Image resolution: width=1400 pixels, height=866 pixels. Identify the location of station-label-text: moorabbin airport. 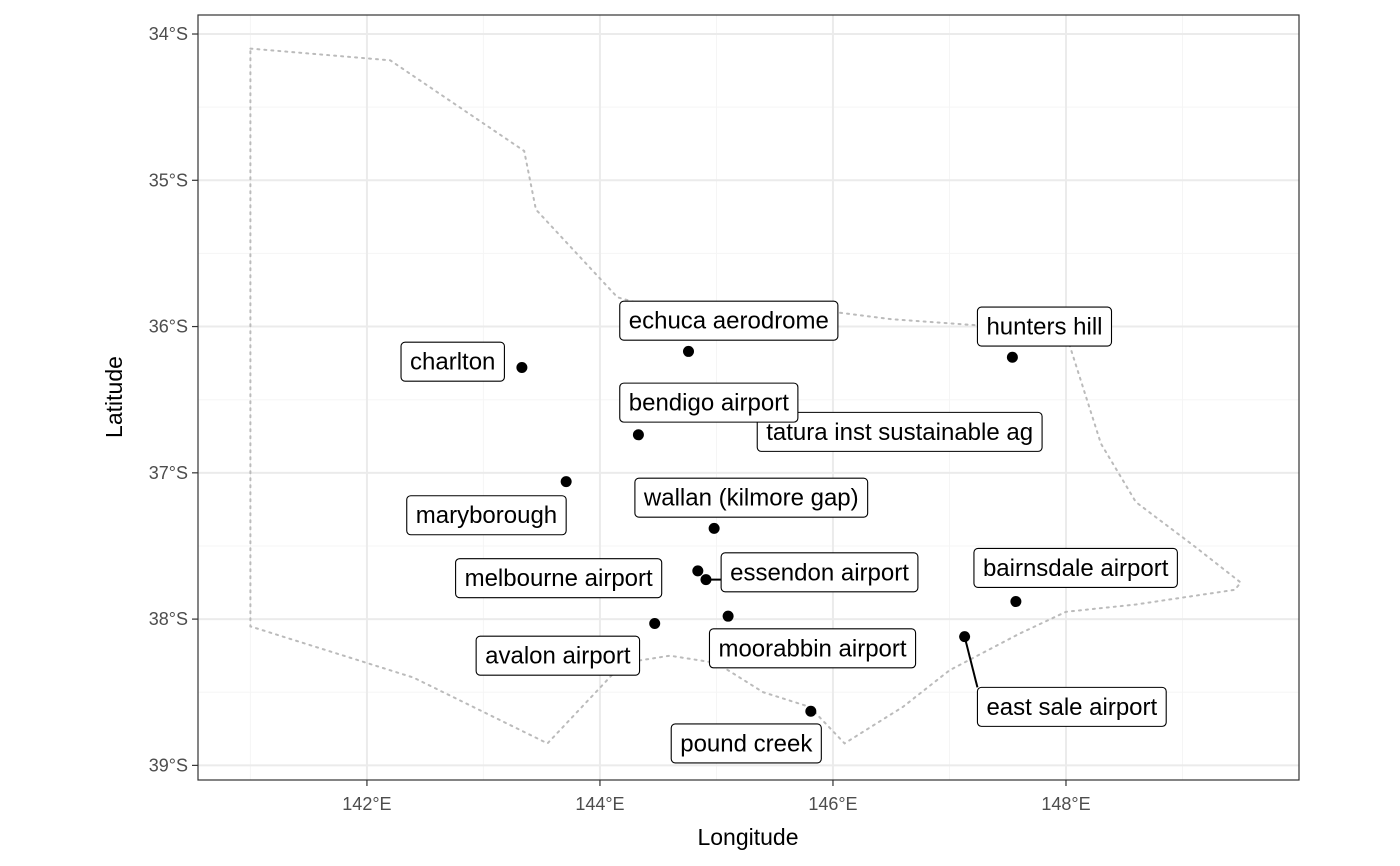
(812, 648).